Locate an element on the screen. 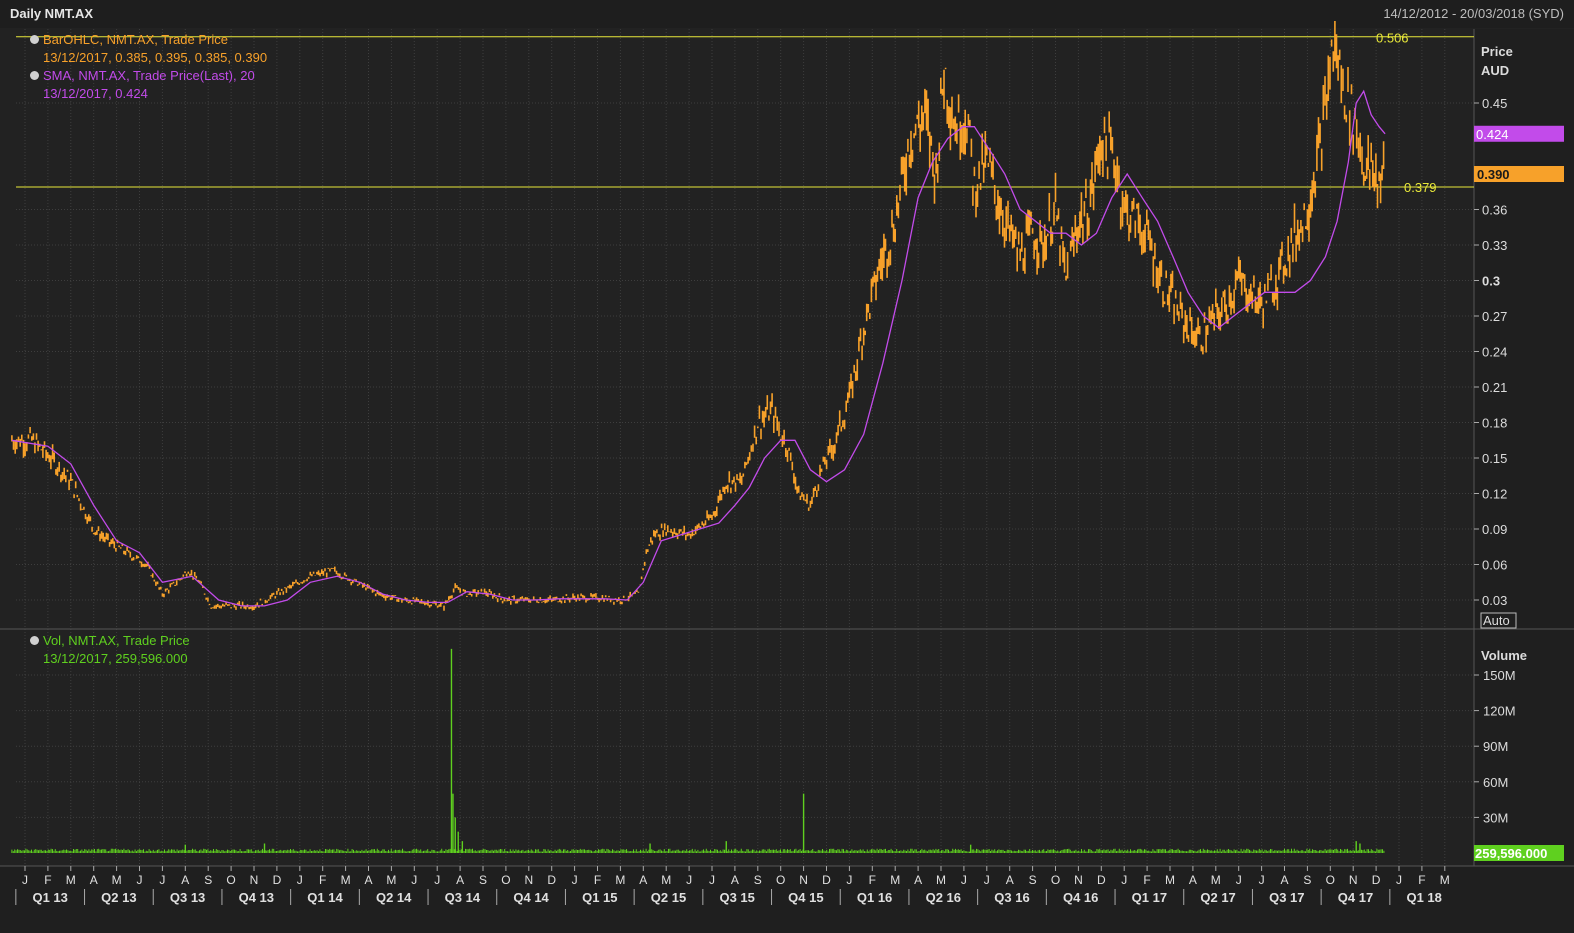  quarter-label: Q3 16 is located at coordinates (1011, 897).